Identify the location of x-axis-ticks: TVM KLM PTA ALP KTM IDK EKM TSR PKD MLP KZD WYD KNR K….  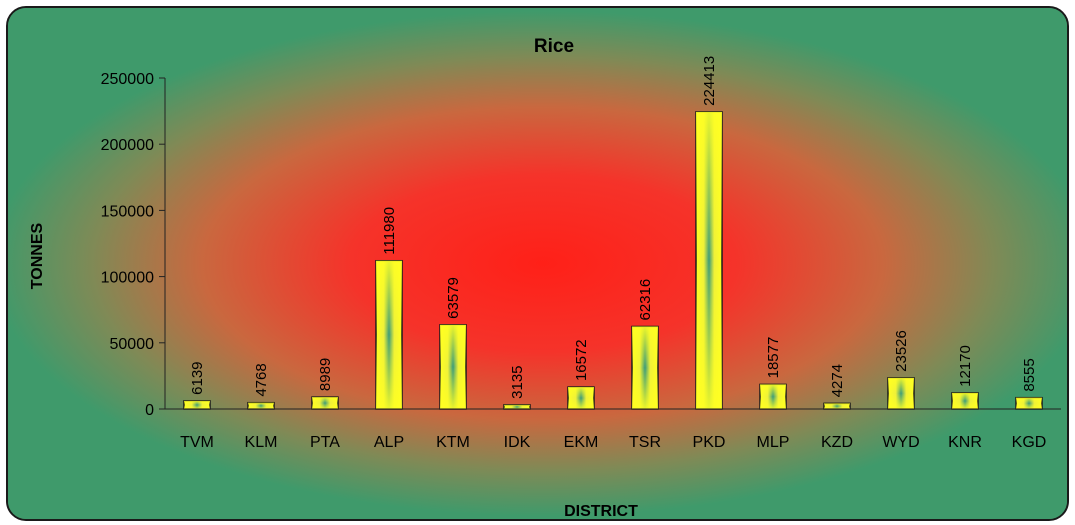
(613, 442).